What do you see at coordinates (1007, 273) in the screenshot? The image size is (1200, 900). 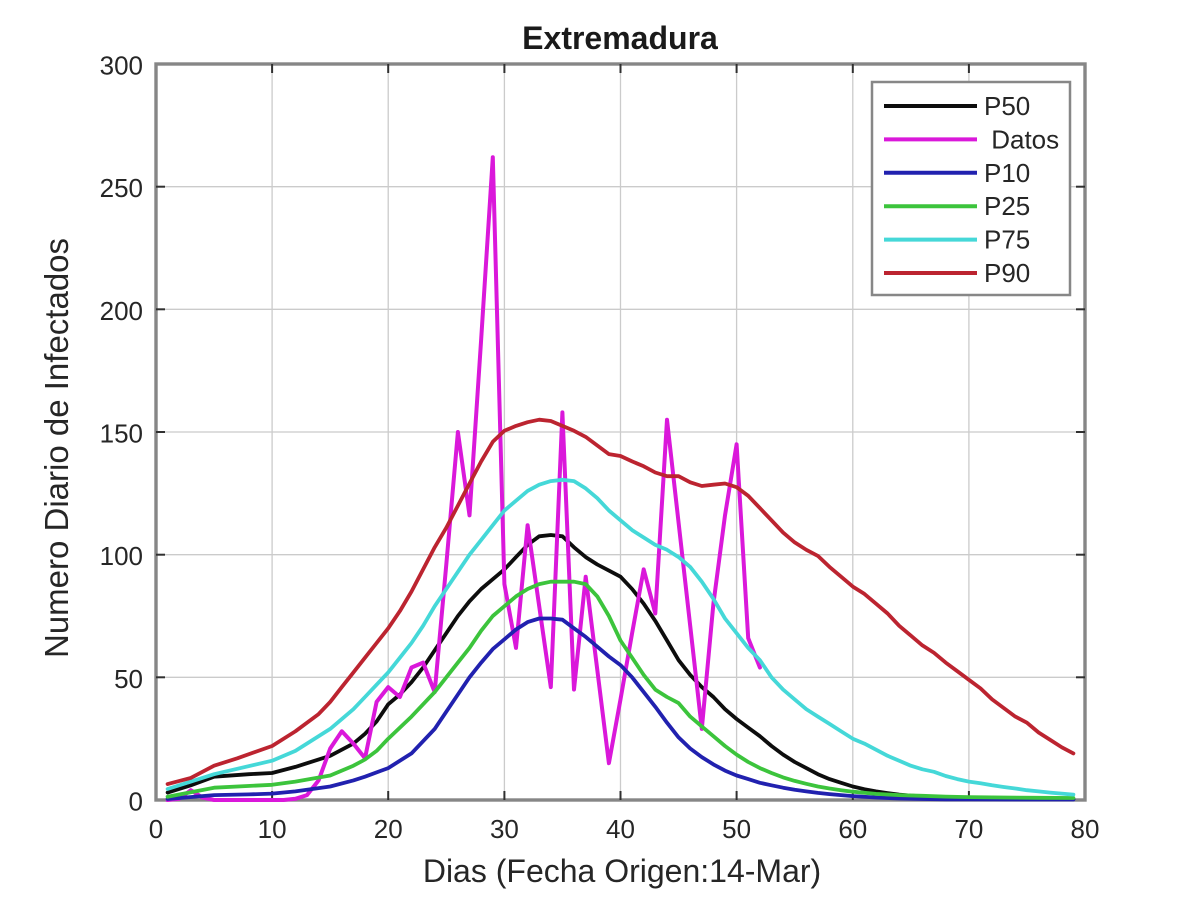 I see `svg-text: P90` at bounding box center [1007, 273].